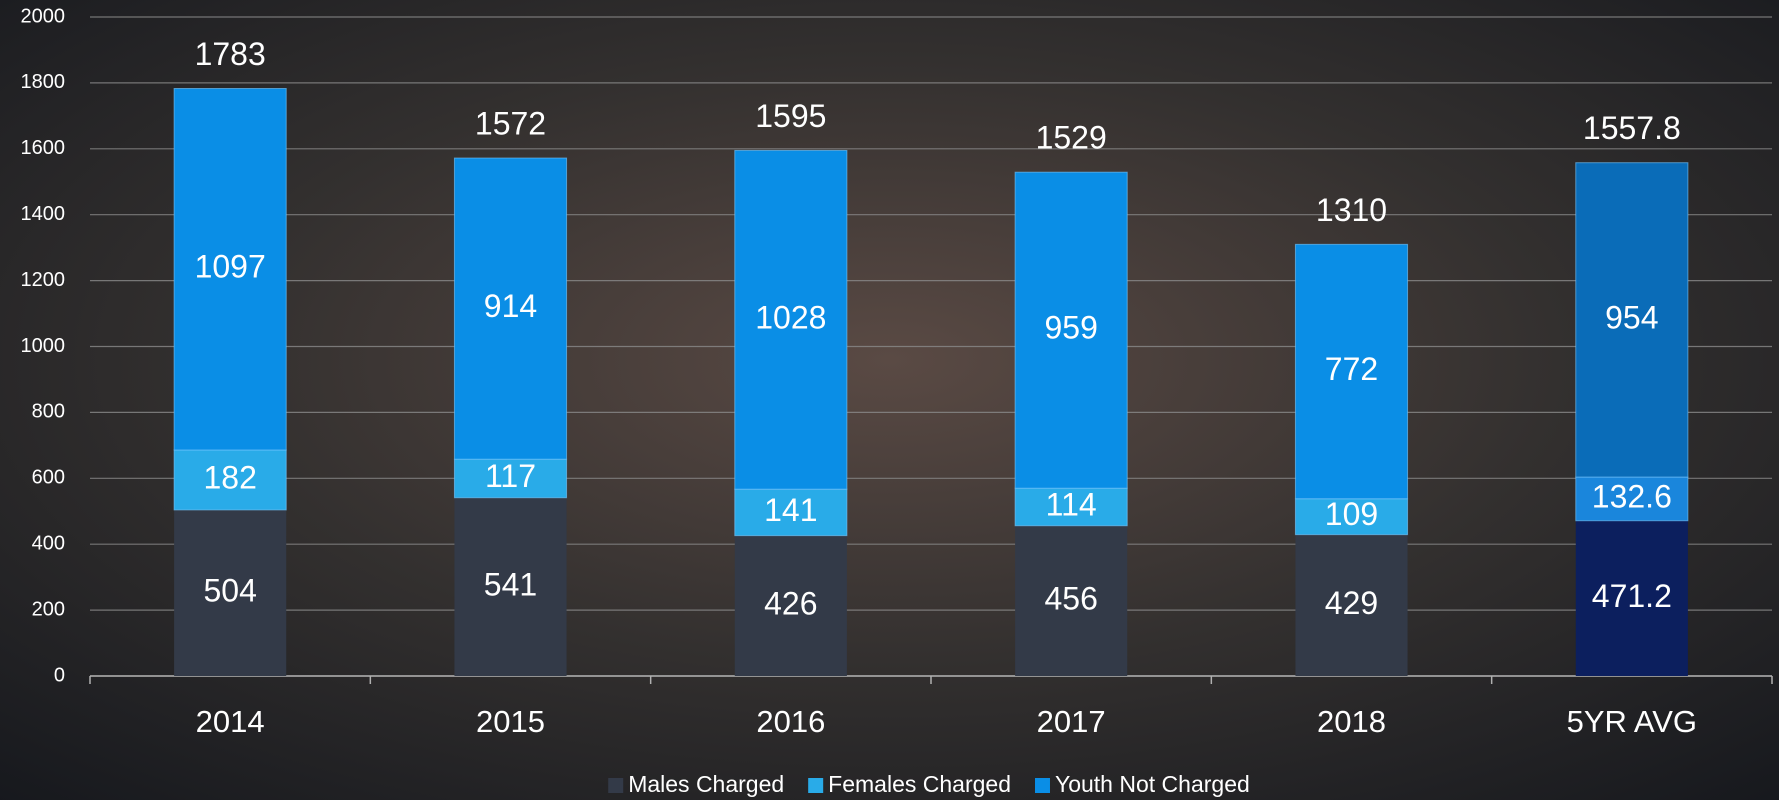  What do you see at coordinates (229, 477) in the screenshot?
I see `data-label: 182` at bounding box center [229, 477].